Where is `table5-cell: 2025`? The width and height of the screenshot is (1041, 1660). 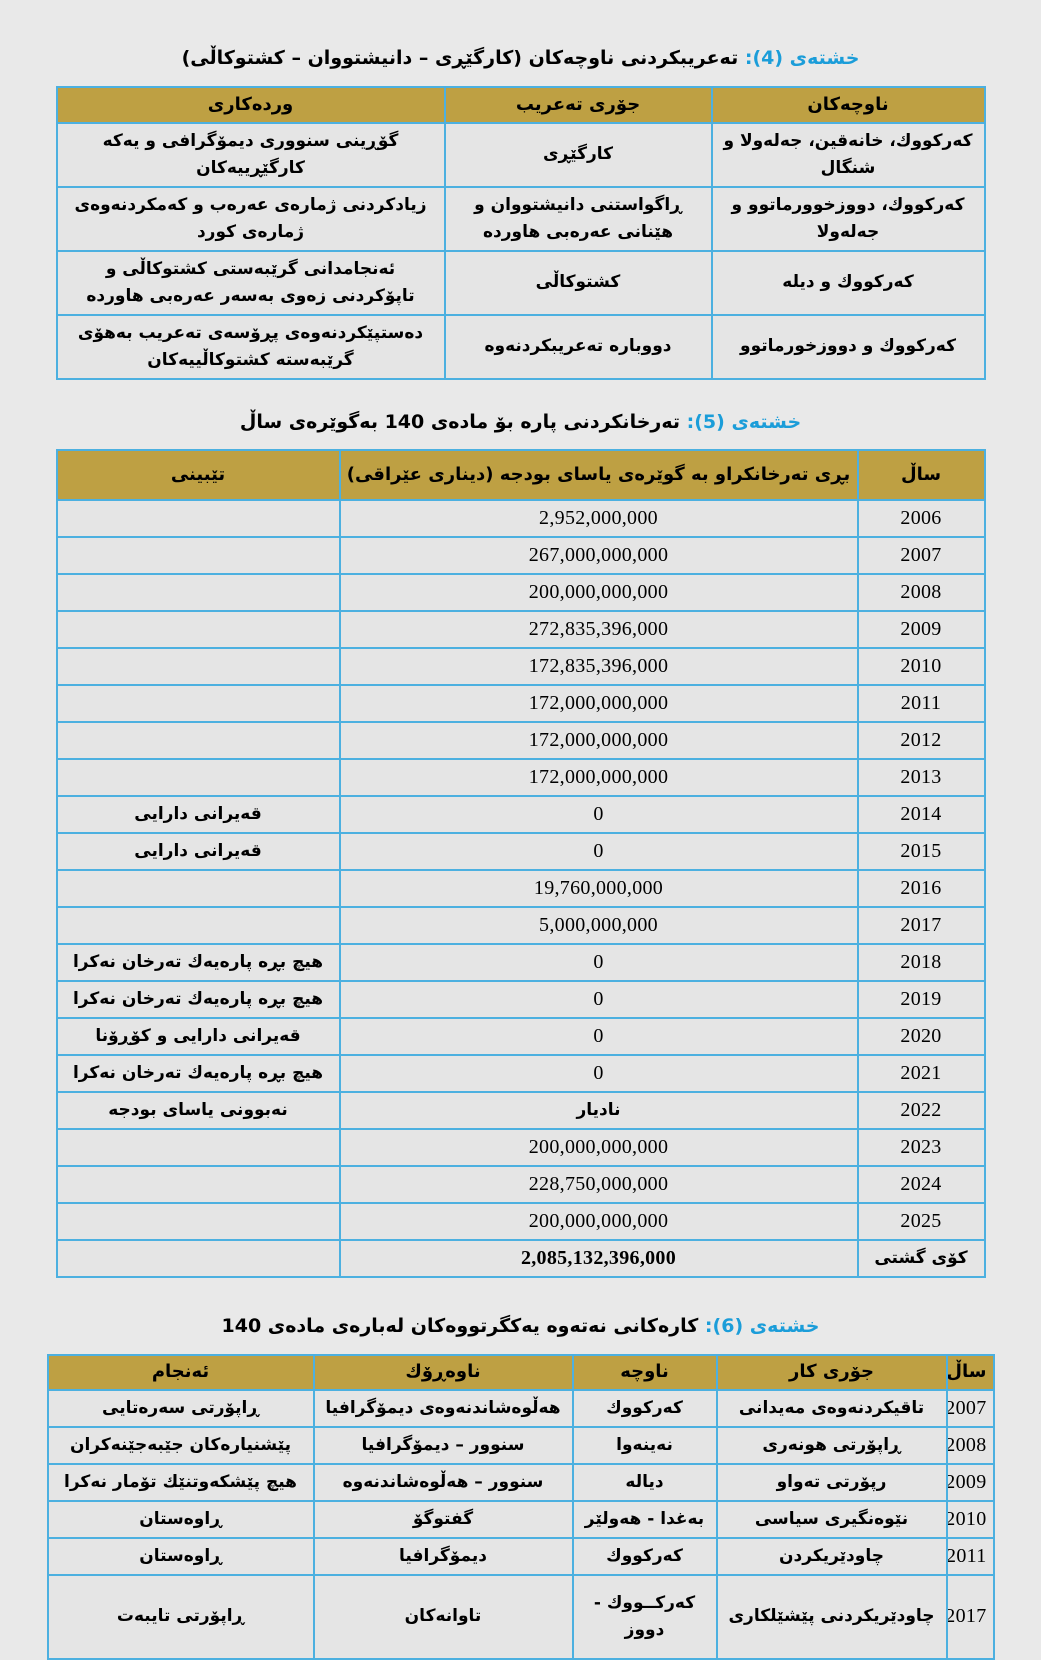
table5-cell: 2025 is located at coordinates (921, 1221).